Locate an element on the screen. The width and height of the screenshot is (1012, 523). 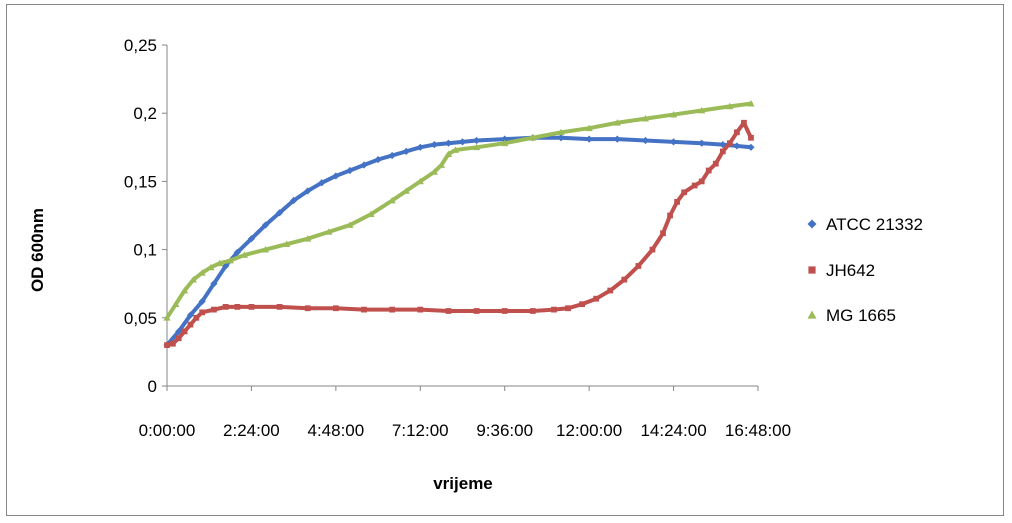
x-tick-label: 16:48:00 is located at coordinates (758, 430).